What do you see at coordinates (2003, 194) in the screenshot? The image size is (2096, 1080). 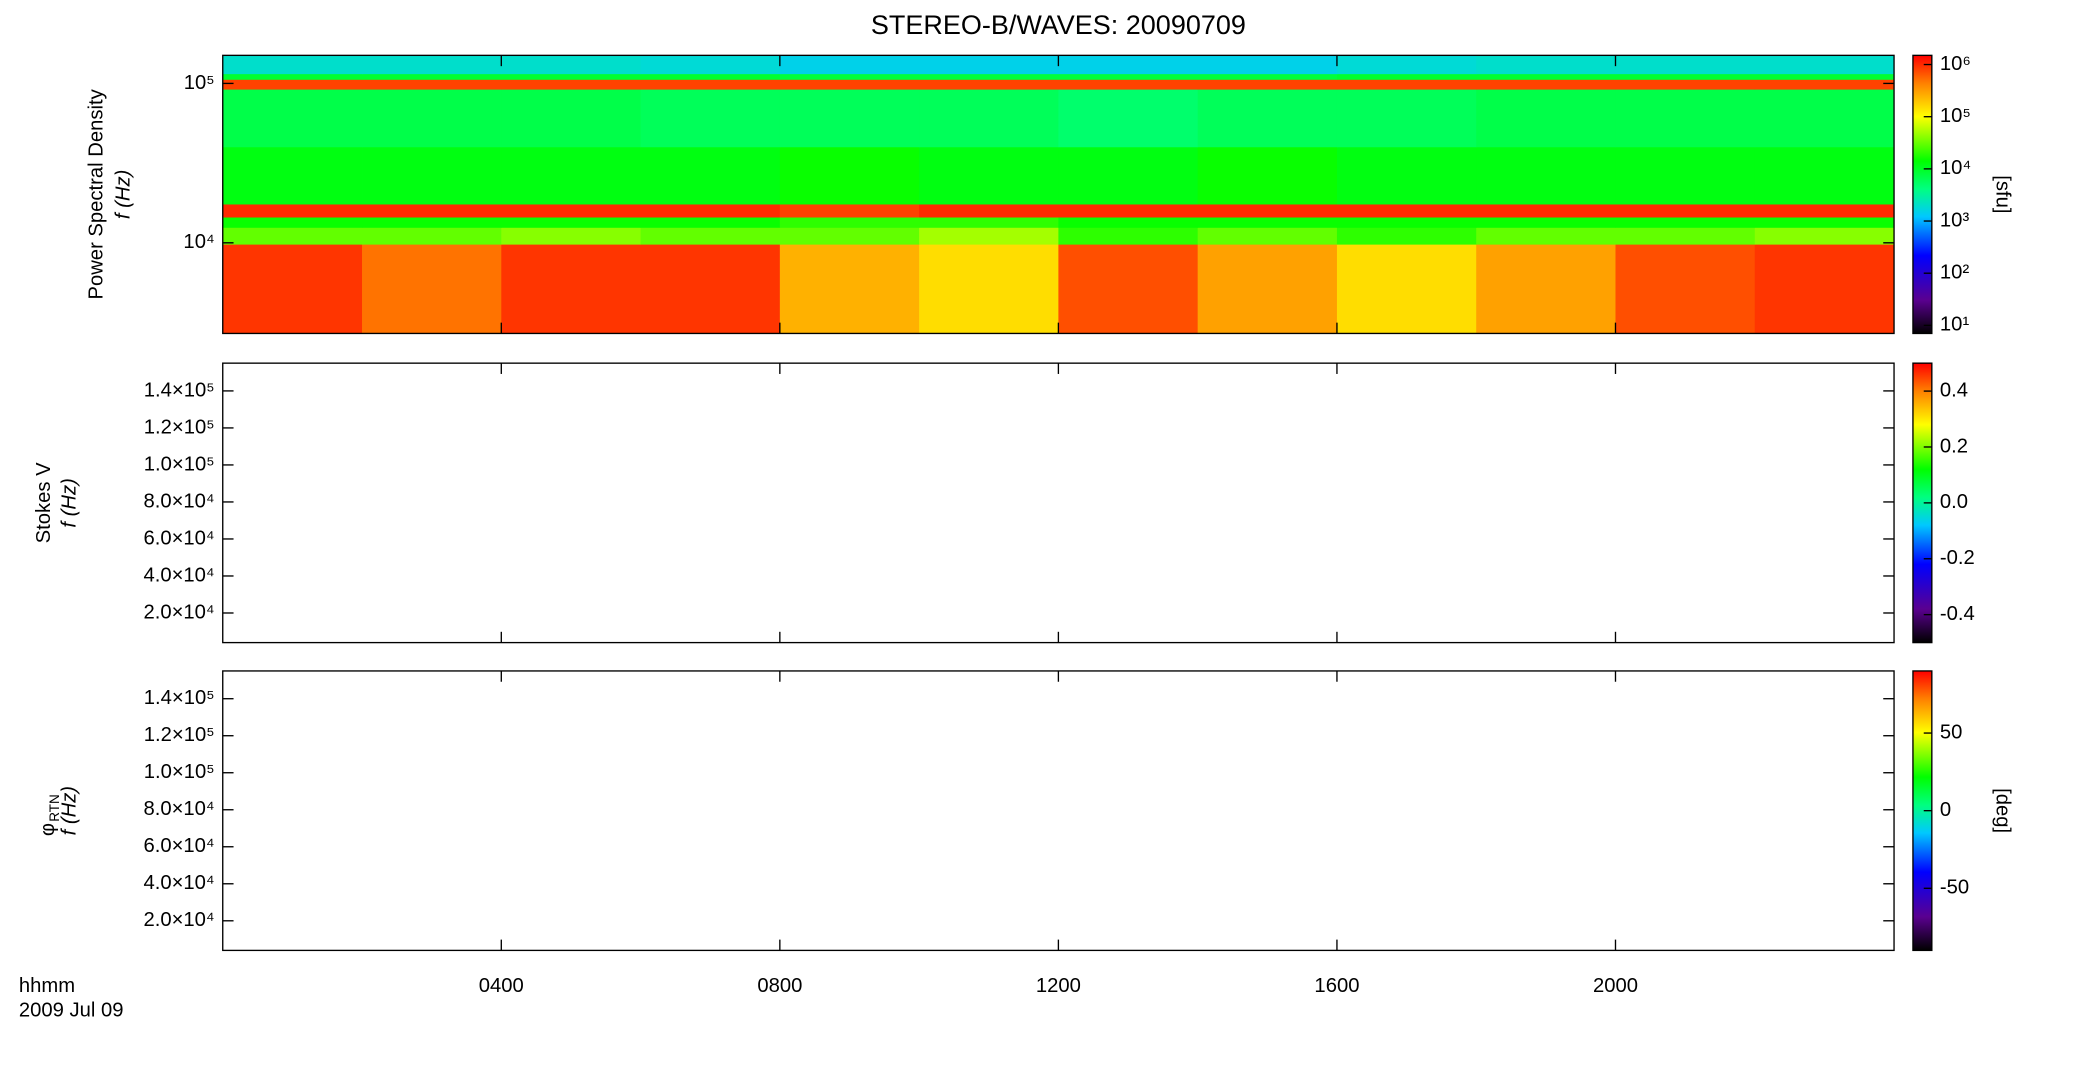 I see `colorbar-label: [sfu]` at bounding box center [2003, 194].